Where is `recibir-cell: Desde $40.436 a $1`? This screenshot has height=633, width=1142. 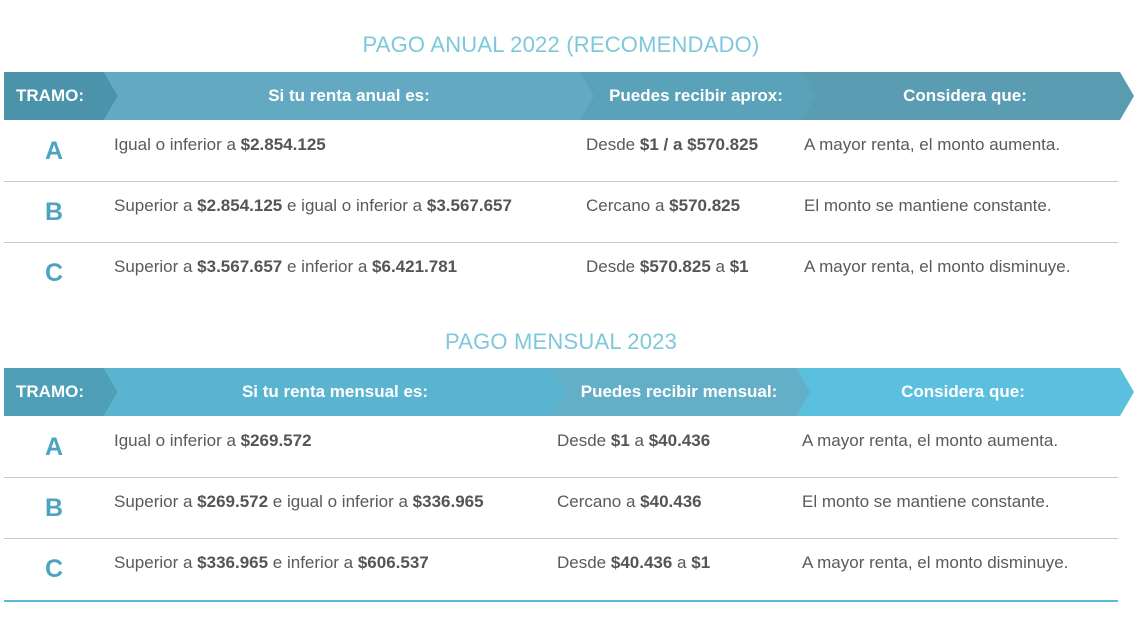
recibir-cell: Desde $40.436 a $1 is located at coordinates (633, 563).